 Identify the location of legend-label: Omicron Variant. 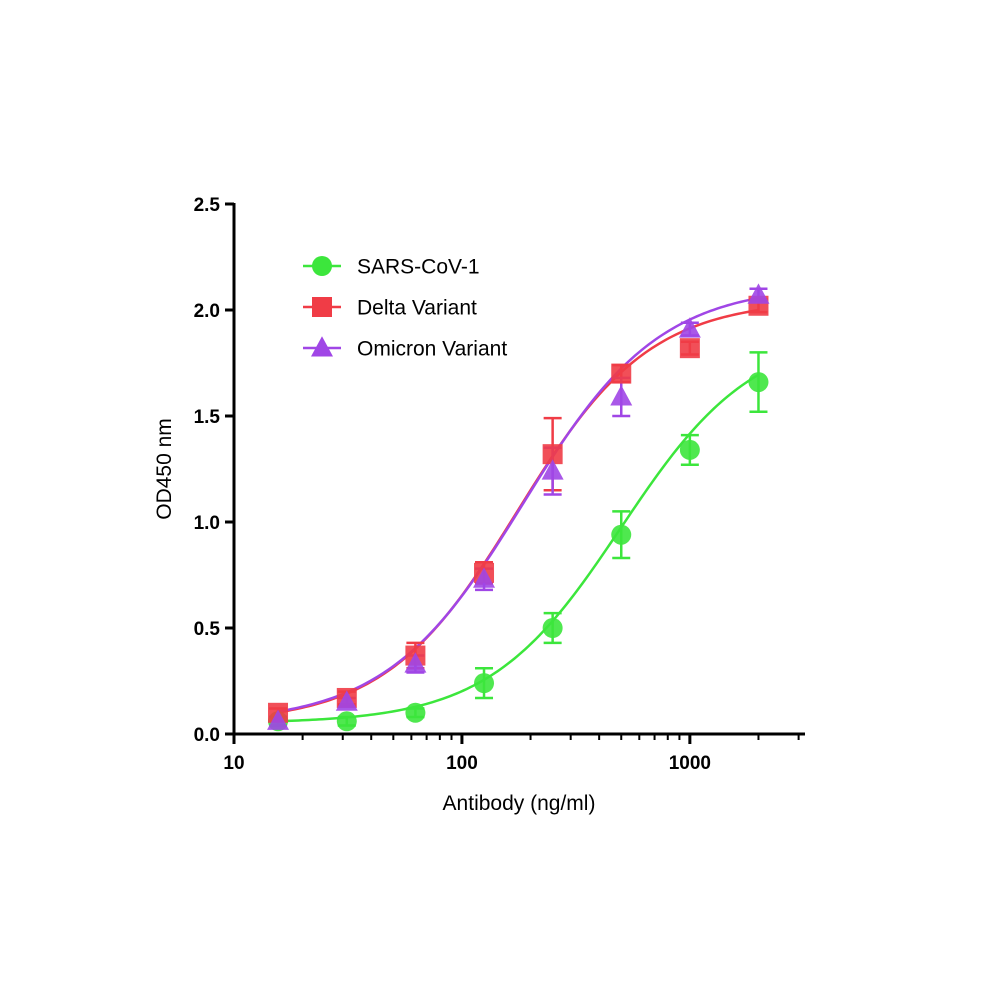
(432, 349).